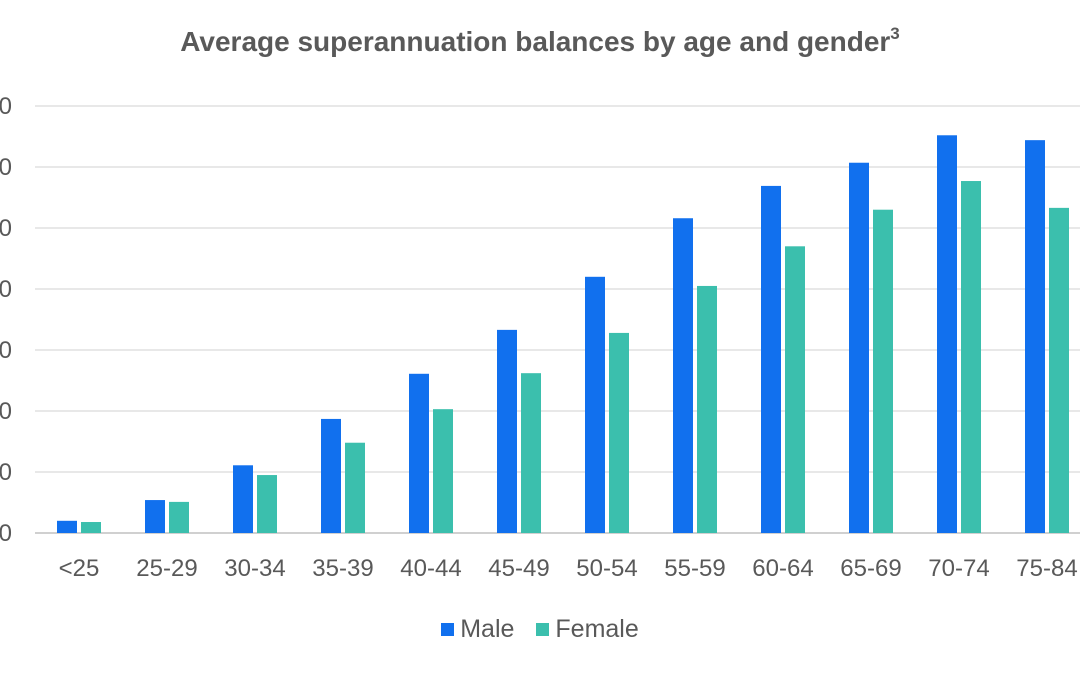 The image size is (1080, 675). Describe the element at coordinates (895, 33) in the screenshot. I see `title-footnote: 3` at that location.